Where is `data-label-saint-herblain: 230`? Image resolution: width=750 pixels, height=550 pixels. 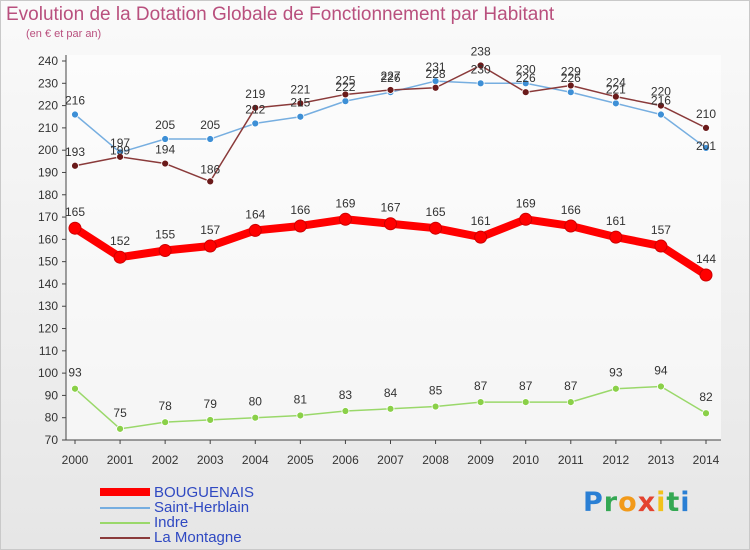 data-label-saint-herblain: 230 is located at coordinates (481, 69).